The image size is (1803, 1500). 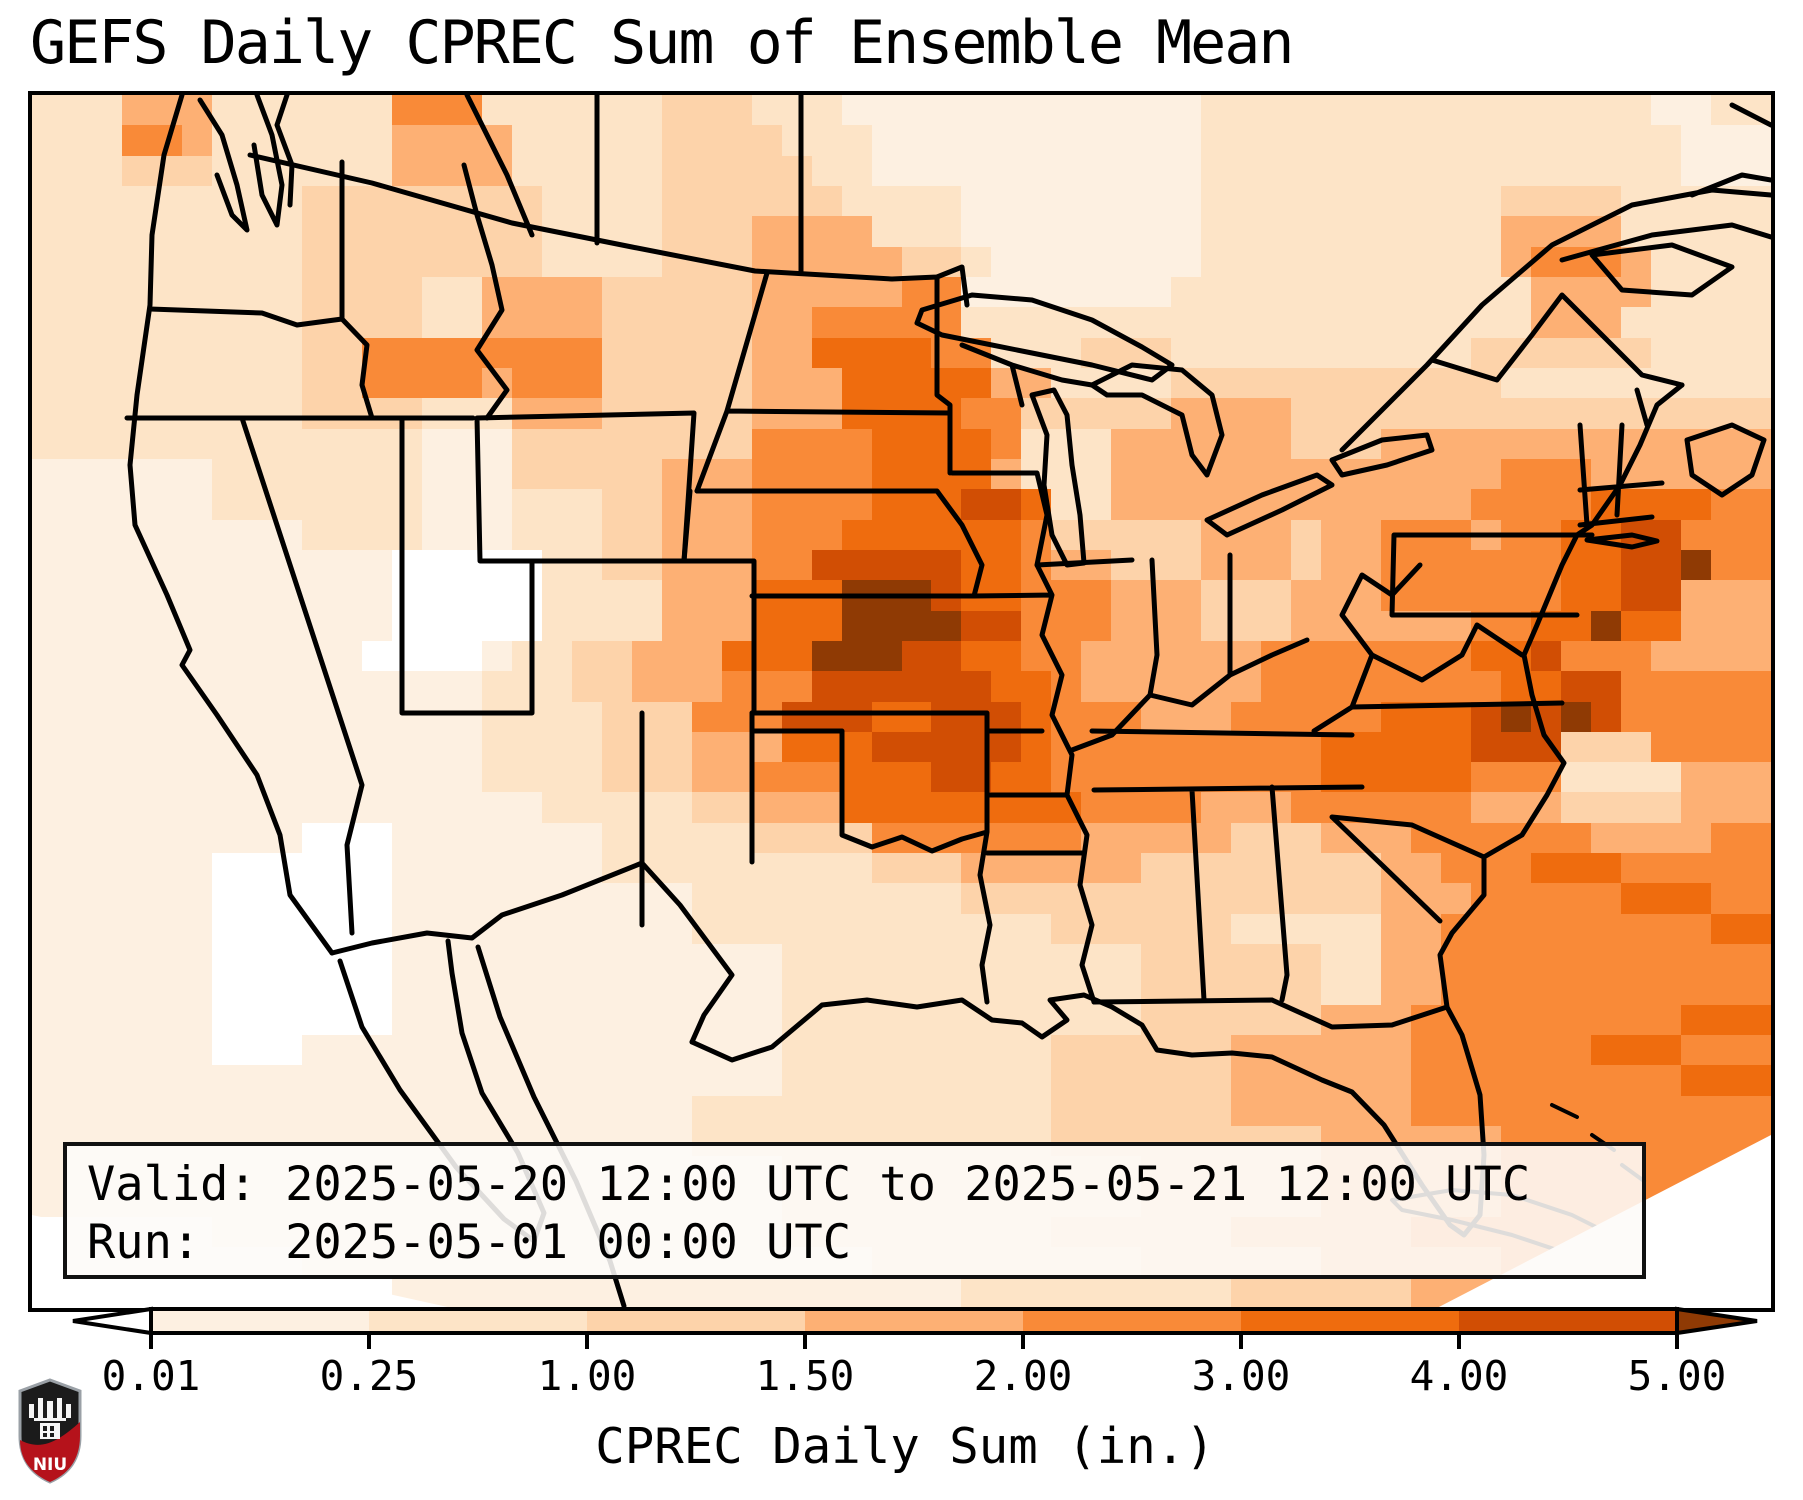 What do you see at coordinates (50, 1431) in the screenshot?
I see `niu-logo: NIU` at bounding box center [50, 1431].